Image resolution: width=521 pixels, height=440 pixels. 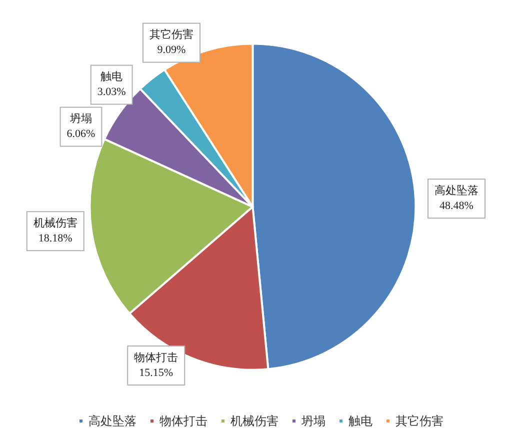 I want to click on data-label: 18.18%, so click(x=55, y=238).